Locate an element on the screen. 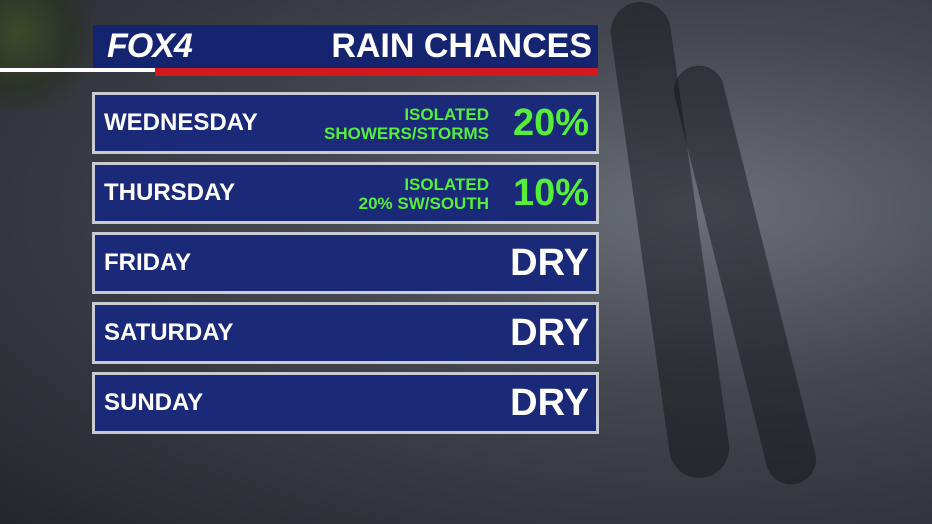 The width and height of the screenshot is (932, 524). chance: 10% is located at coordinates (550, 193).